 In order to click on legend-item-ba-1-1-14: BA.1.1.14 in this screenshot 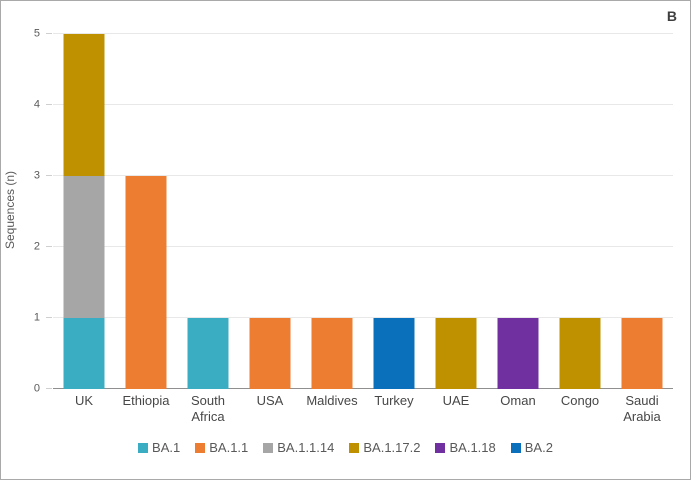, I will do `click(298, 447)`.